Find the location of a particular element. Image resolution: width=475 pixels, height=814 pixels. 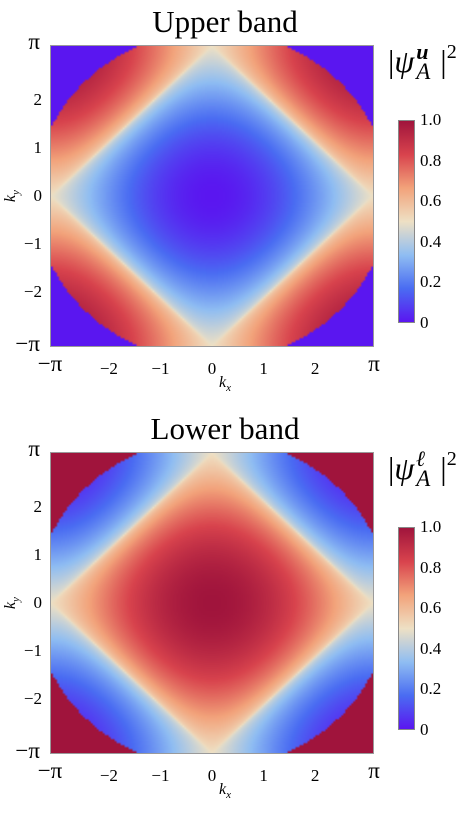

colorbar-label: |ψ ℓ A |2 is located at coordinates (422, 468).